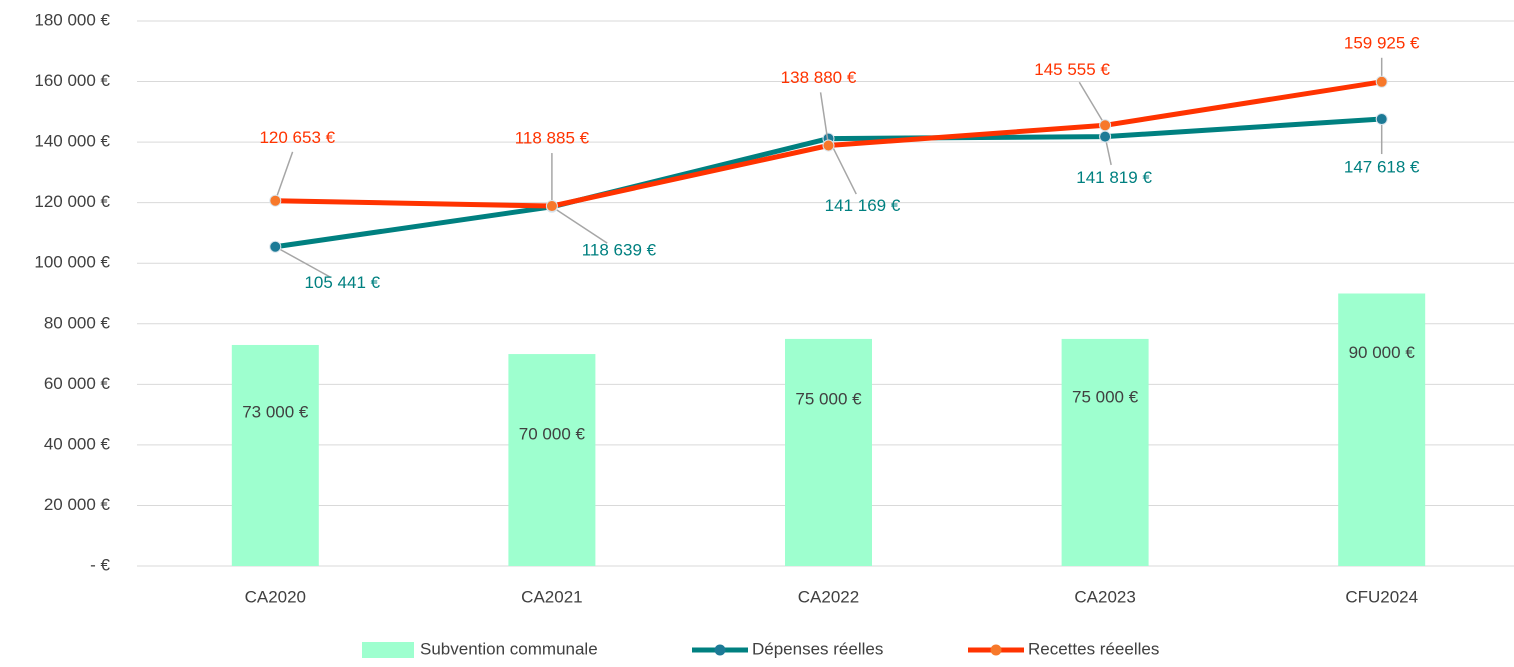  What do you see at coordinates (72, 19) in the screenshot?
I see `y-tick-label: 180 000 €` at bounding box center [72, 19].